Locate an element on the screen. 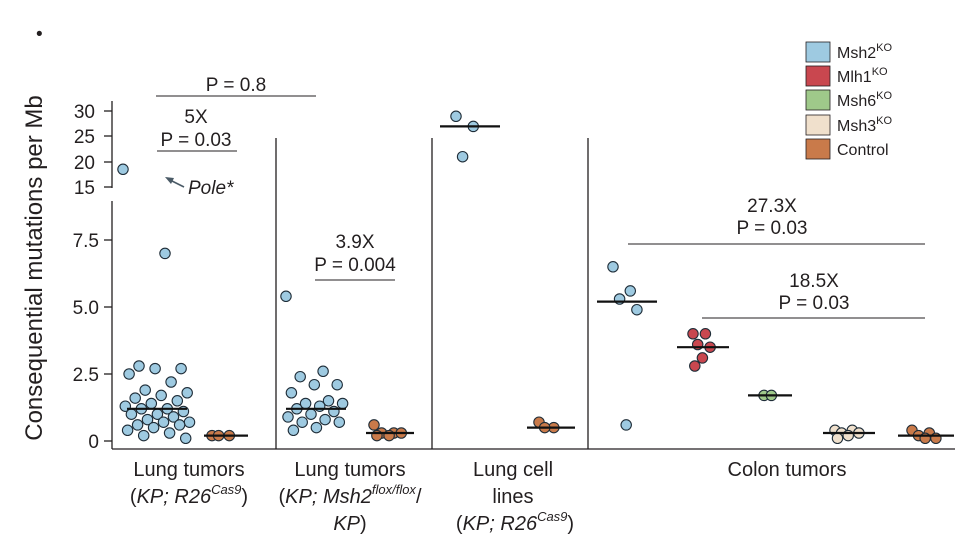 Image resolution: width=966 pixels, height=548 pixels. y-tick-label: 0 is located at coordinates (93, 442).